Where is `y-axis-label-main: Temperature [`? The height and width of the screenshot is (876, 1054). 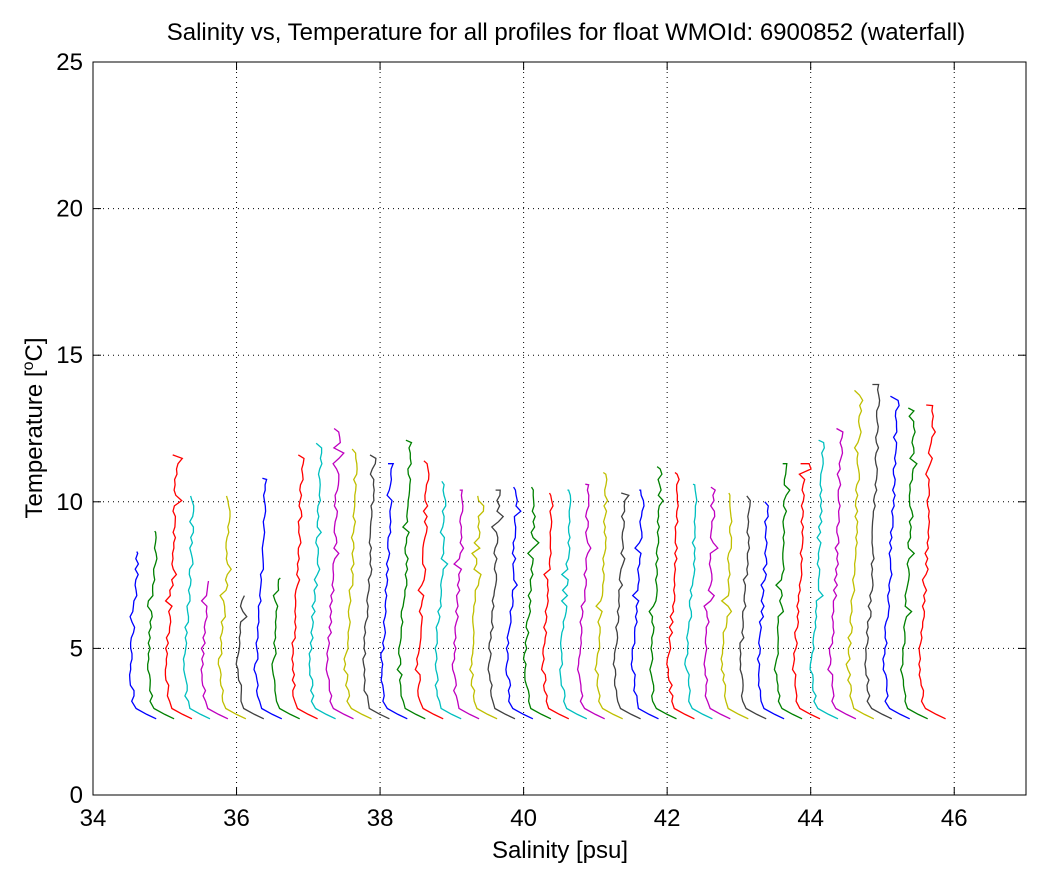 y-axis-label-main: Temperature [ is located at coordinates (34, 444).